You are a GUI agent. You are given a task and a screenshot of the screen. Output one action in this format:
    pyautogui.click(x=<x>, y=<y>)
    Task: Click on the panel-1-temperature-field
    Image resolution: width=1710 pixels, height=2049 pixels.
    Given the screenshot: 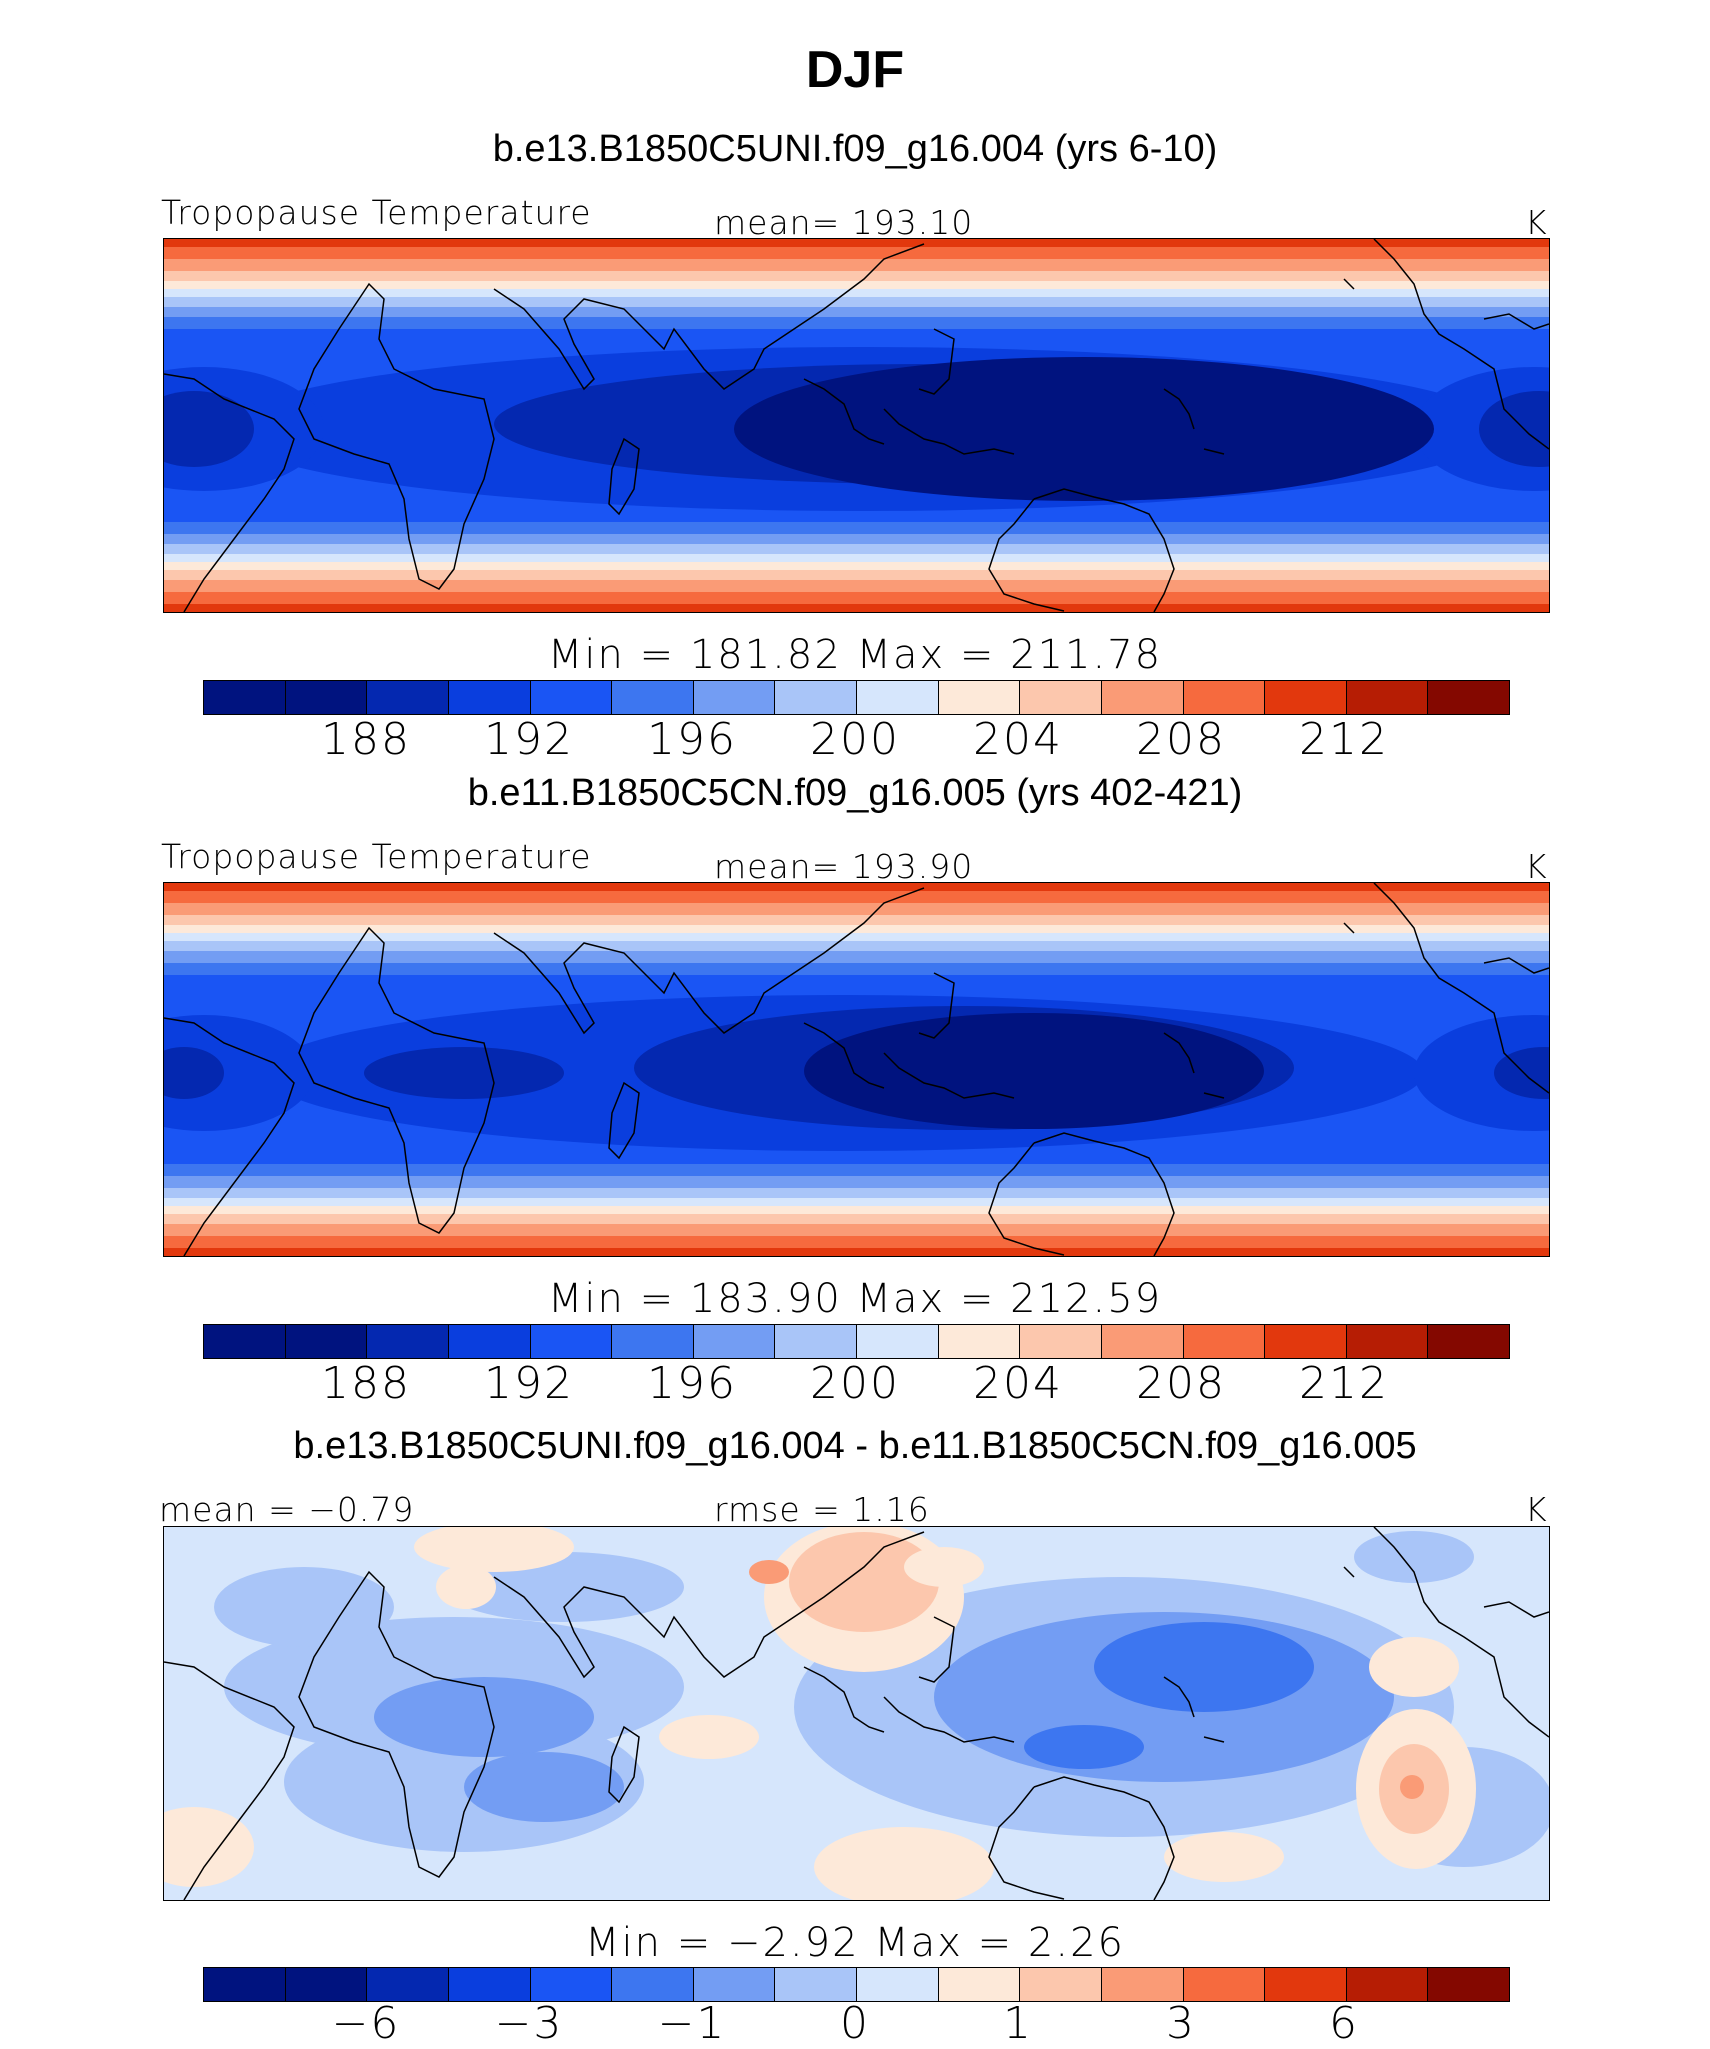 What is the action you would take?
    pyautogui.click(x=856, y=425)
    